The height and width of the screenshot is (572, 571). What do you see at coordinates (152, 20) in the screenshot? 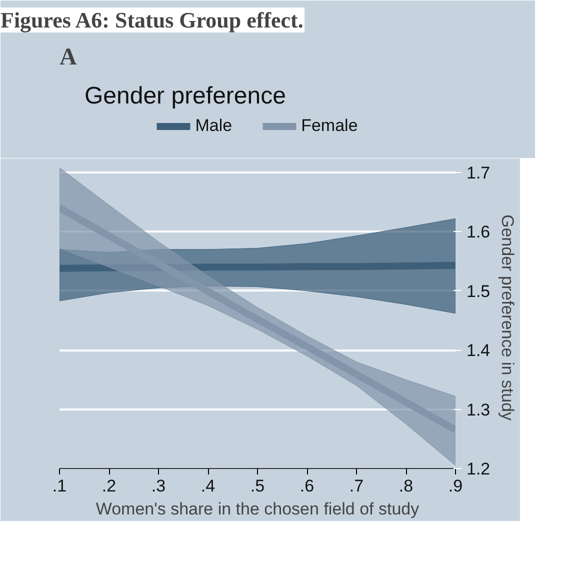
I see `text: Figures A6: Status Group effect.` at bounding box center [152, 20].